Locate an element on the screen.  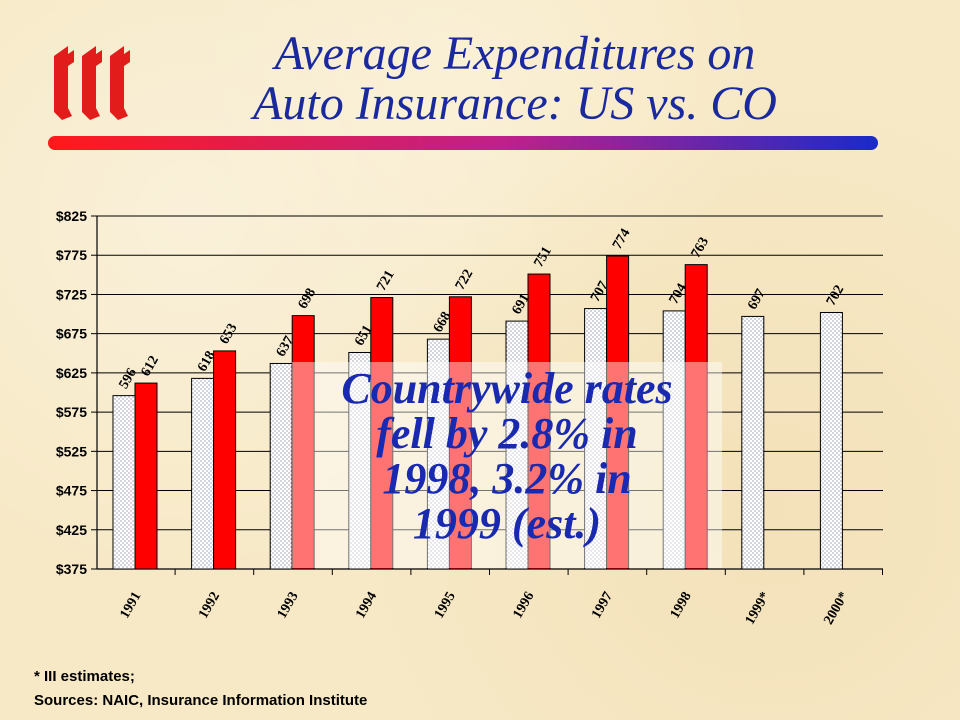
data-label: 722 is located at coordinates (464, 280).